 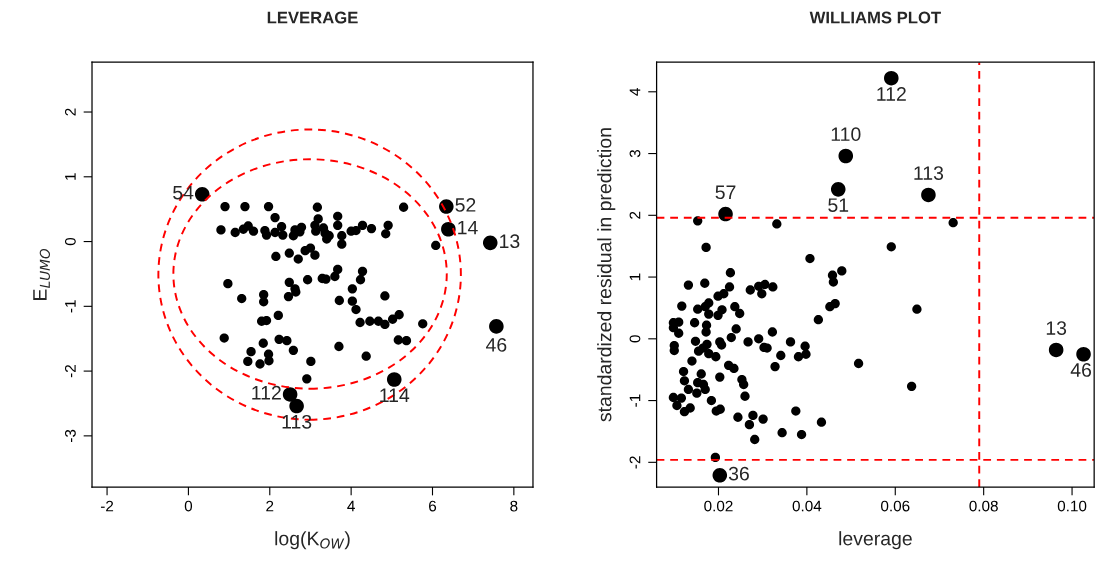 I want to click on annotation: 14, so click(x=468, y=227).